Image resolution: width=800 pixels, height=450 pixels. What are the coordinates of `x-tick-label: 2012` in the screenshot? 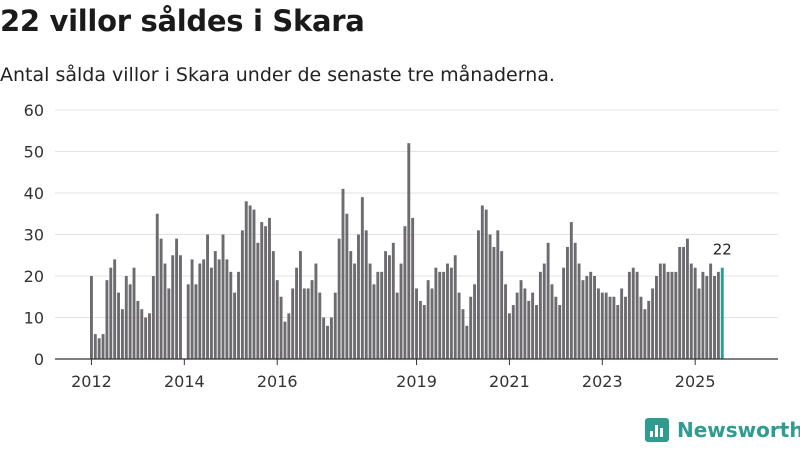 It's located at (91, 381).